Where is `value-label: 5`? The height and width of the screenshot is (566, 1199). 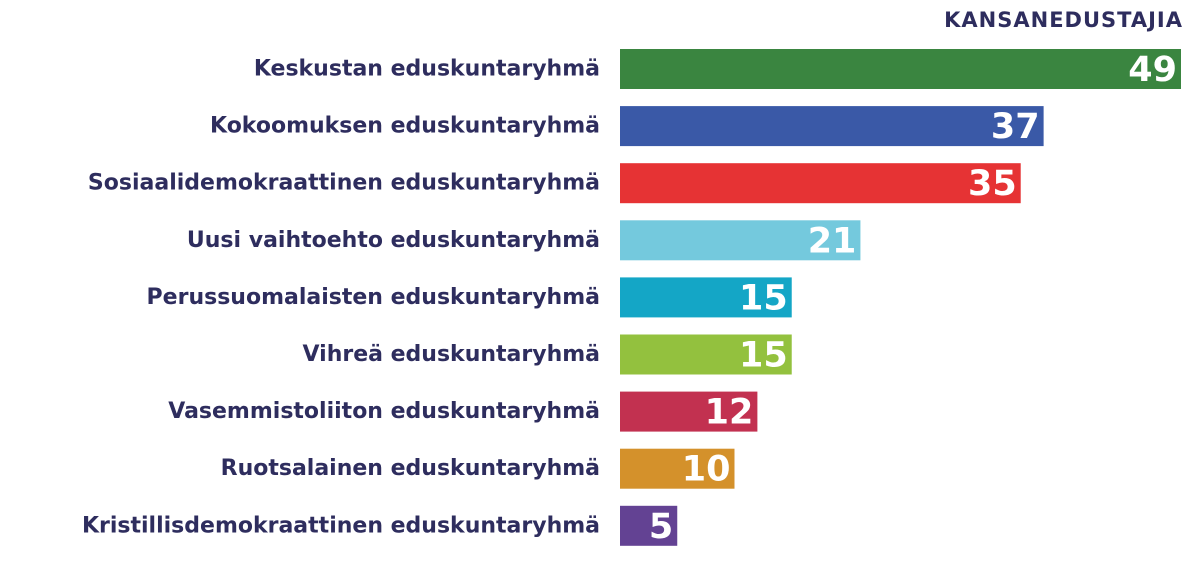
value-label: 5 is located at coordinates (661, 527).